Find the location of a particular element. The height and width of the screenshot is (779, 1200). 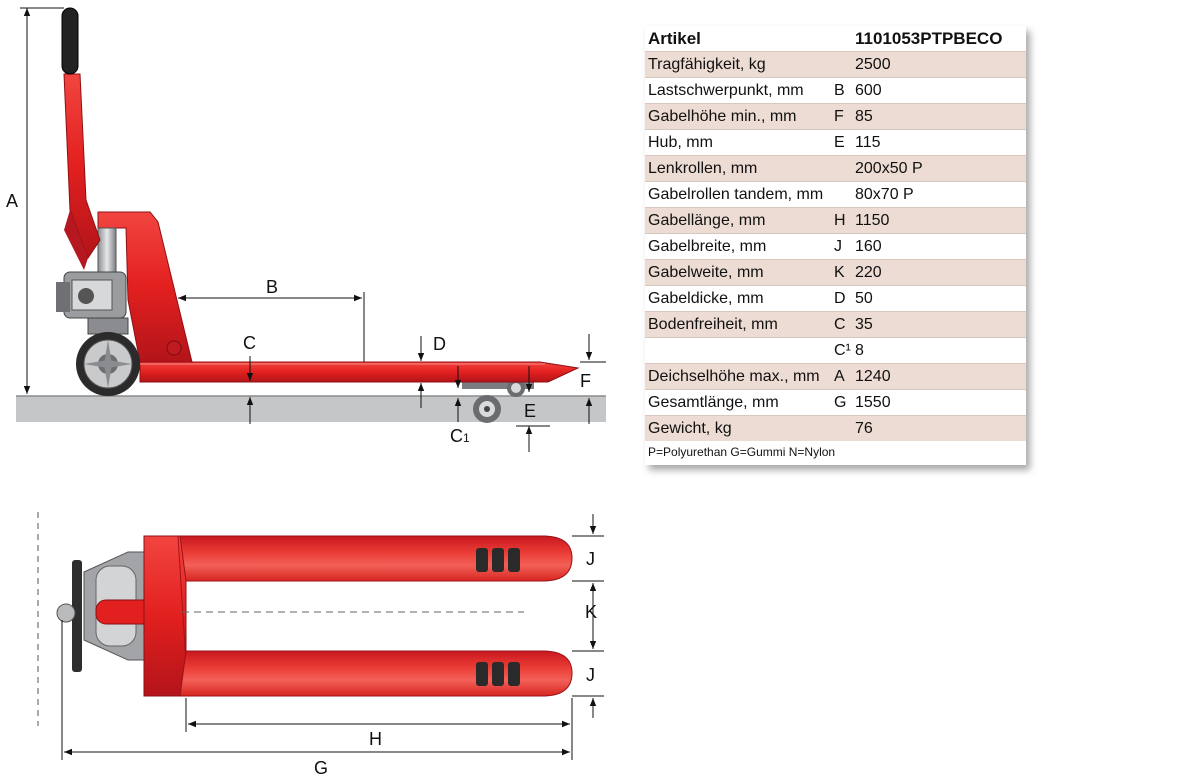

label-K: K is located at coordinates (591, 612).